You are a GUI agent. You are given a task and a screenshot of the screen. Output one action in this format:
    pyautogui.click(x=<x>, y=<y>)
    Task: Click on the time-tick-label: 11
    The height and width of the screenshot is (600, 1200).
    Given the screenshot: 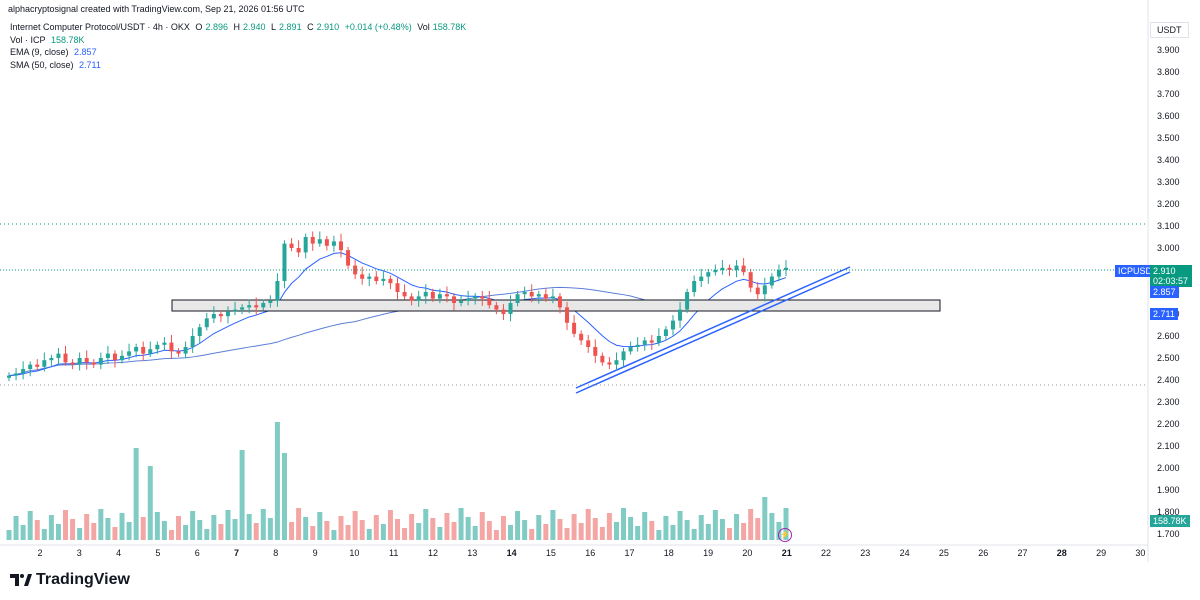 What is the action you would take?
    pyautogui.click(x=393, y=553)
    